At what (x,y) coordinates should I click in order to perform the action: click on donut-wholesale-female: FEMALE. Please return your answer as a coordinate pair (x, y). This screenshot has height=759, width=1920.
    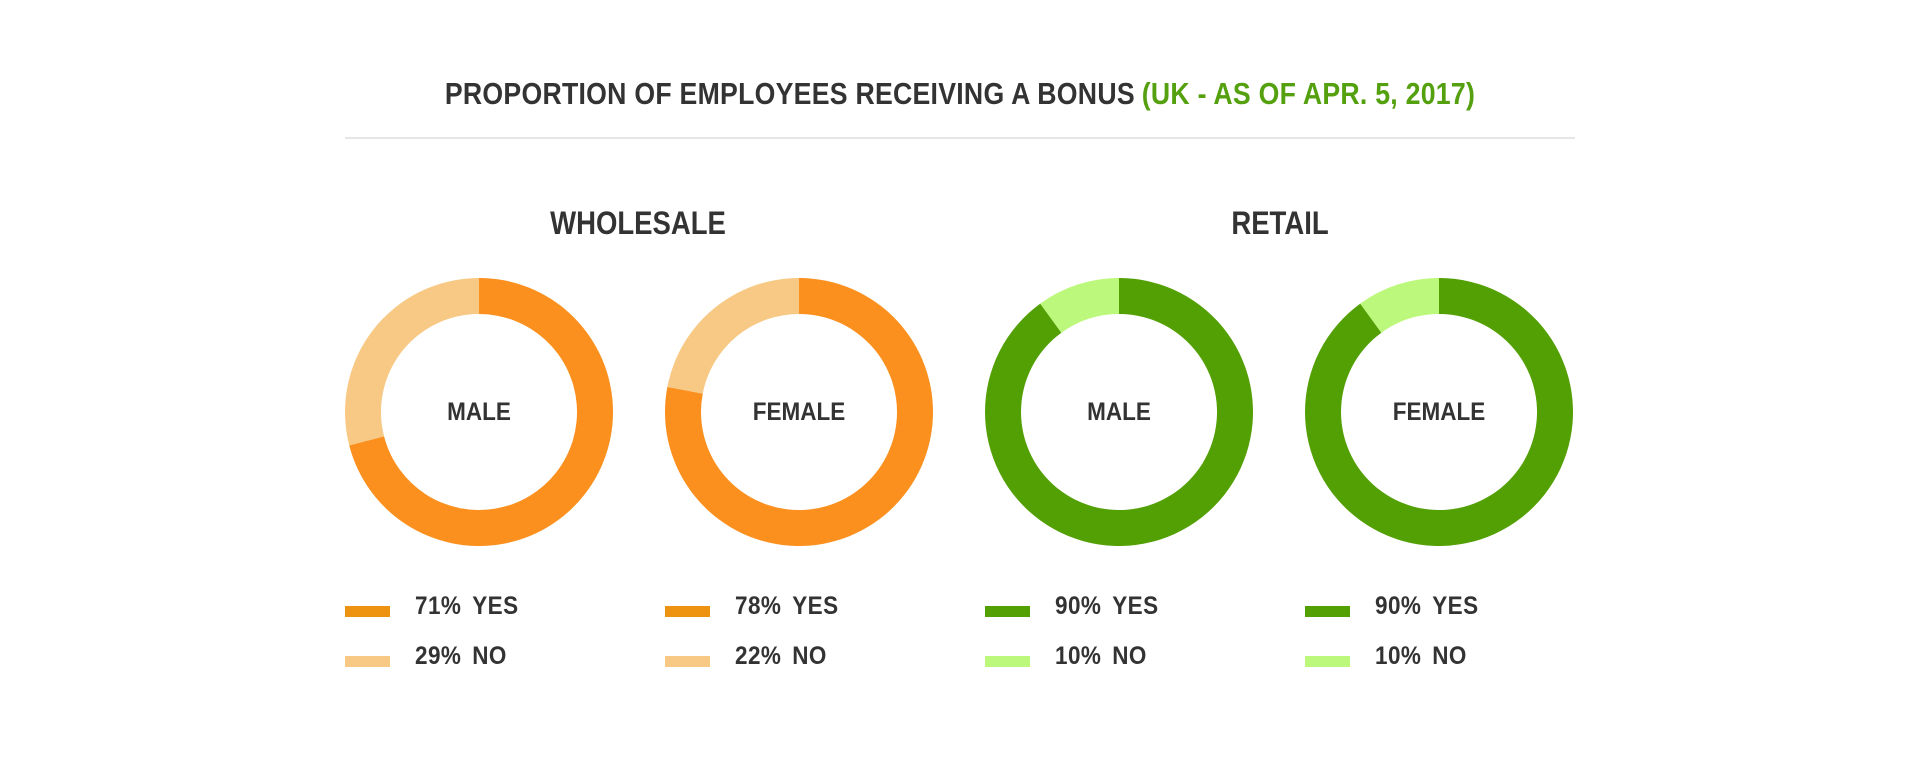
    Looking at the image, I should click on (799, 412).